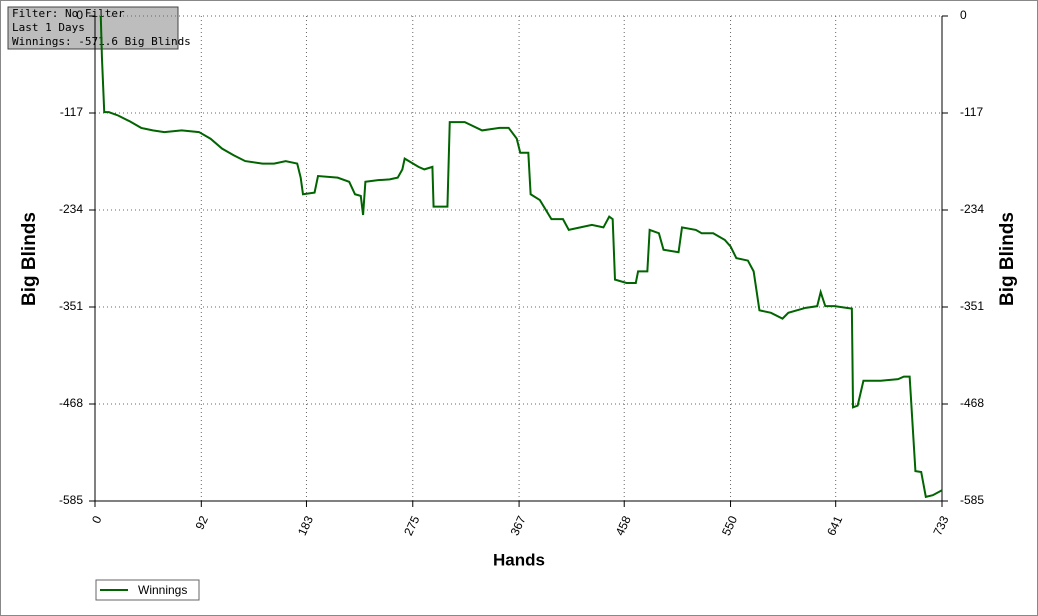  I want to click on y2-tick-label: -234, so click(972, 209).